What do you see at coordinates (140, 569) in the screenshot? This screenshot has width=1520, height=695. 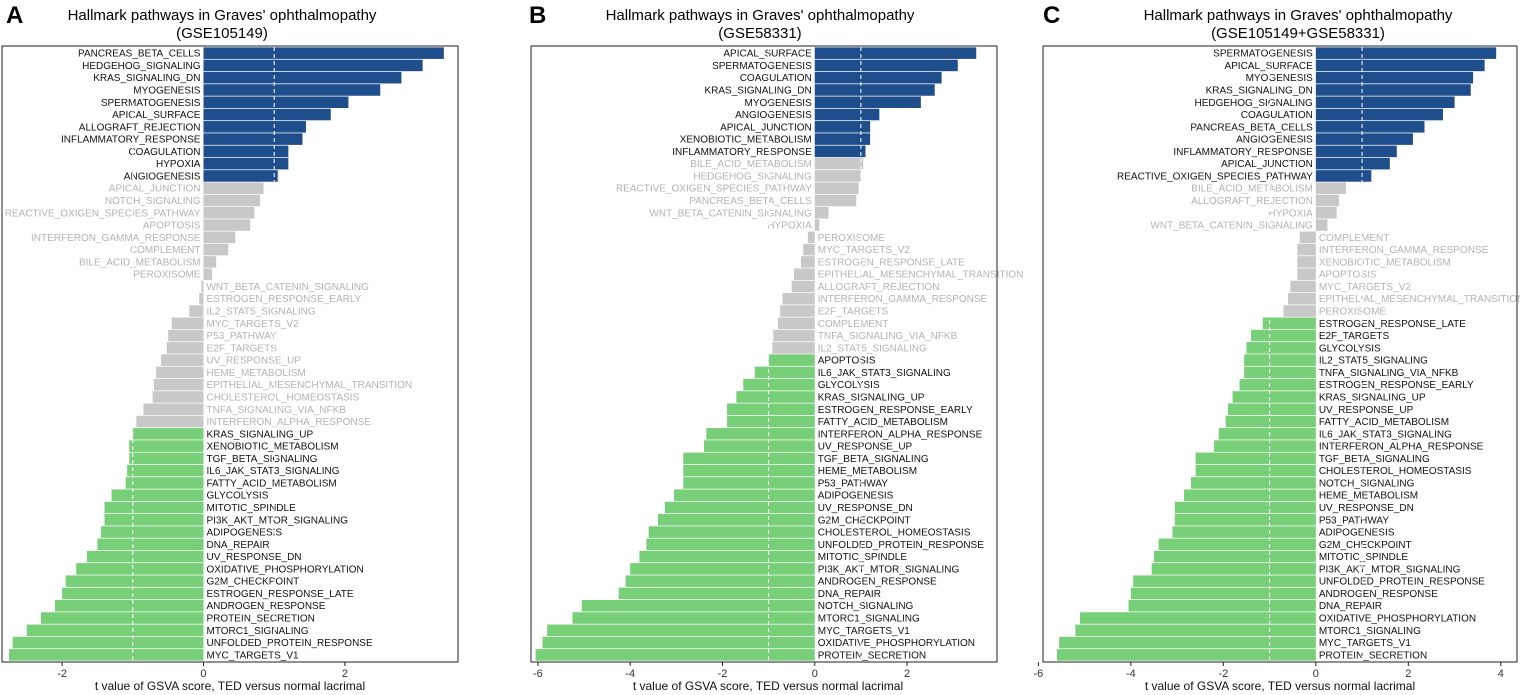 I see `bar-oxidative-phosphorylation` at bounding box center [140, 569].